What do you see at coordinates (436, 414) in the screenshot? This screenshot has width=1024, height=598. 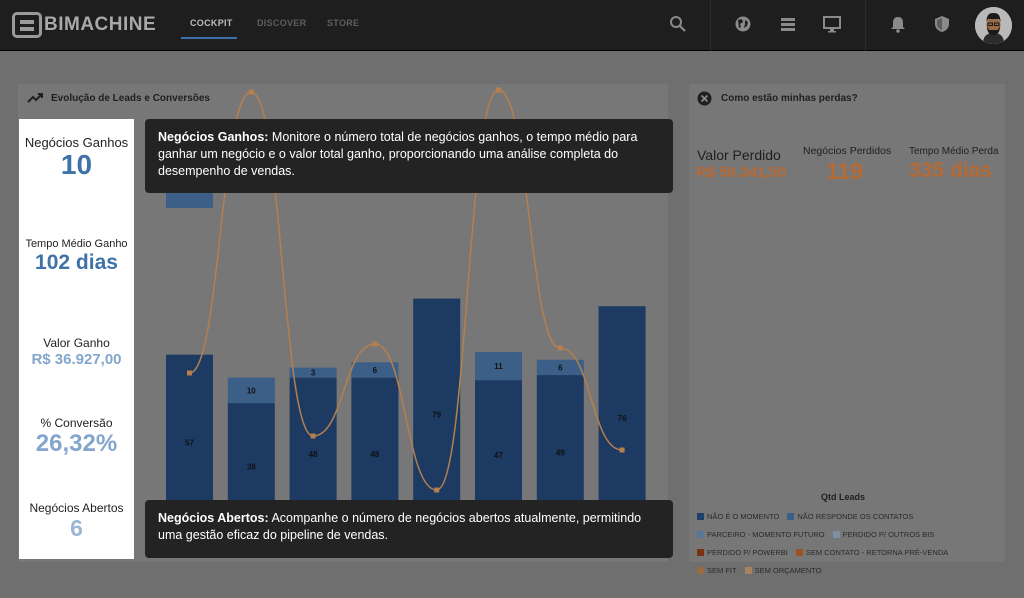 I see `bar-value-label: 79` at bounding box center [436, 414].